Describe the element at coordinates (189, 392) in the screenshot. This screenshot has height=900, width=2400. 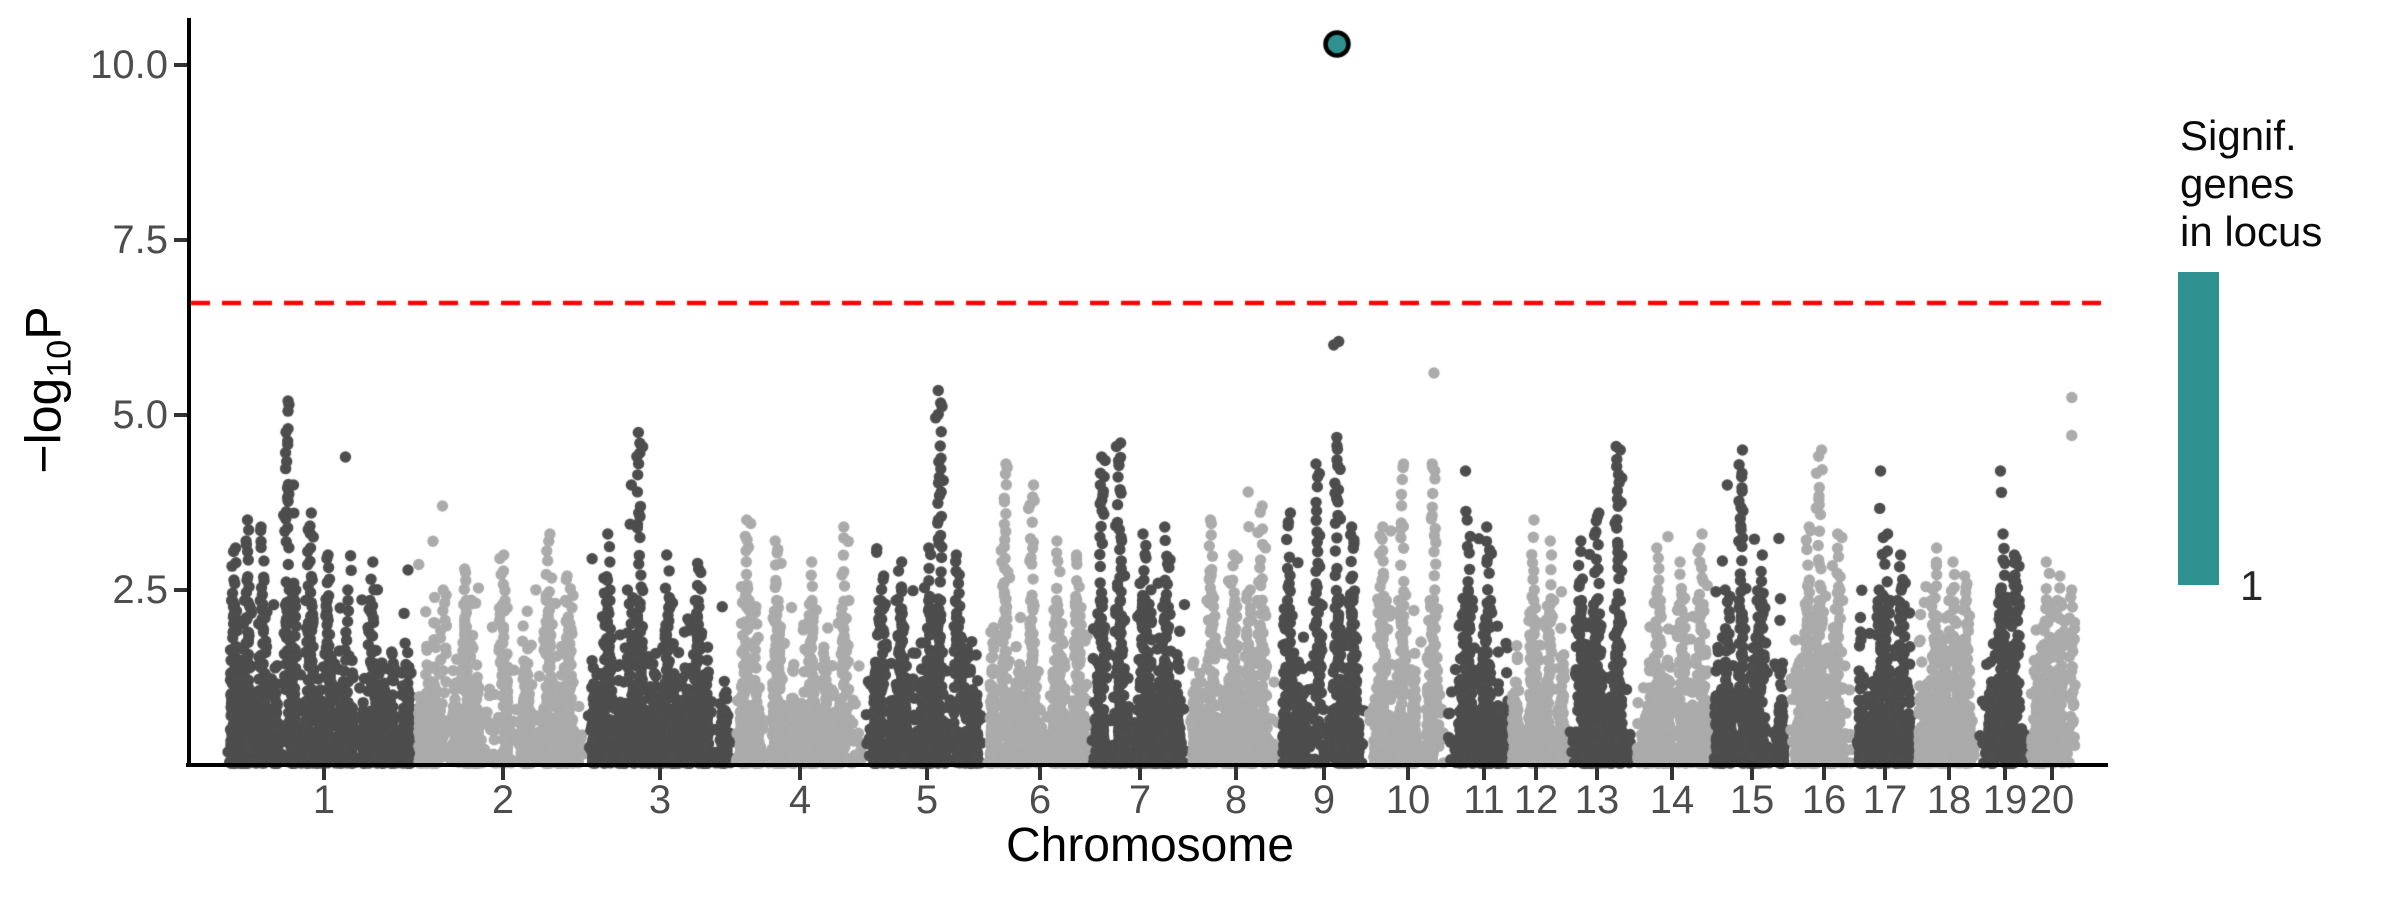
I see `y-axis-line` at that location.